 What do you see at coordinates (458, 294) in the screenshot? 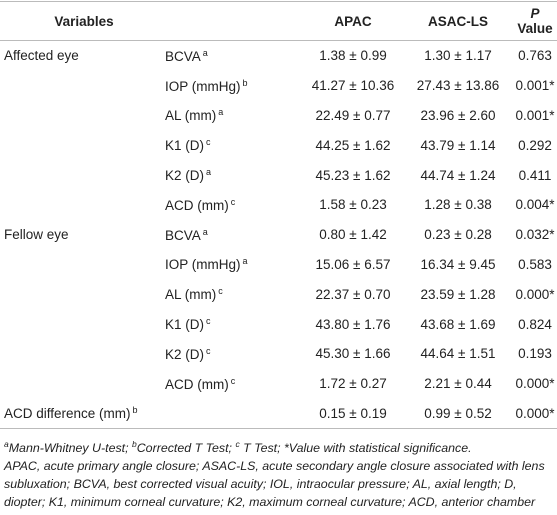
I see `asac-cell: 23.59 ± 1.28` at bounding box center [458, 294].